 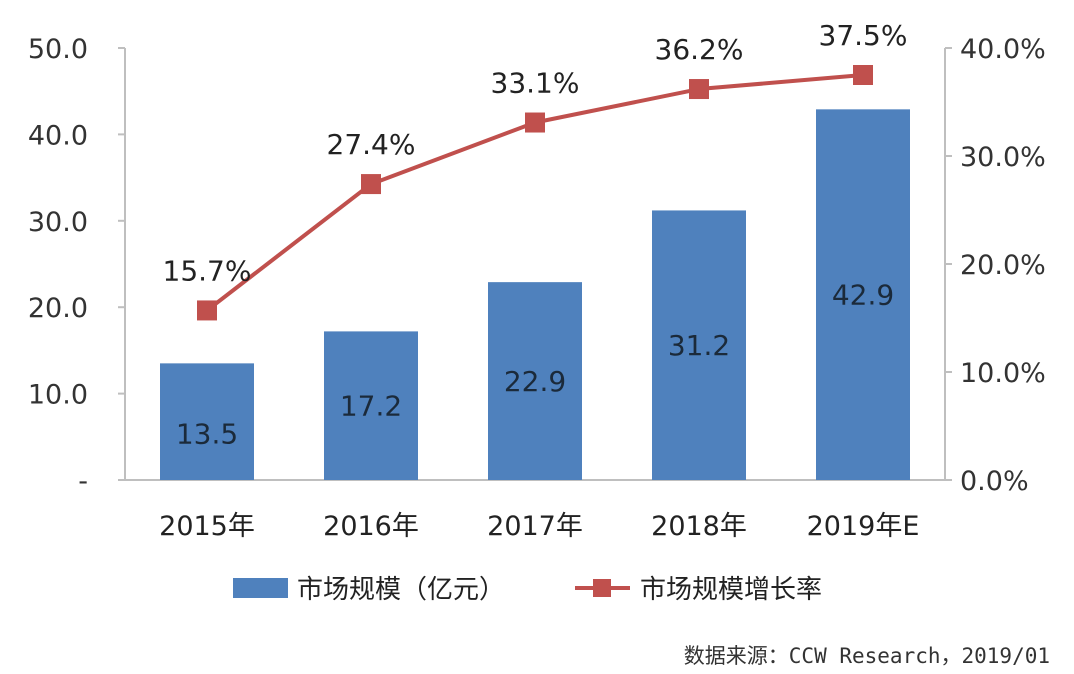 I want to click on line-value-label: 36.2%, so click(x=699, y=49).